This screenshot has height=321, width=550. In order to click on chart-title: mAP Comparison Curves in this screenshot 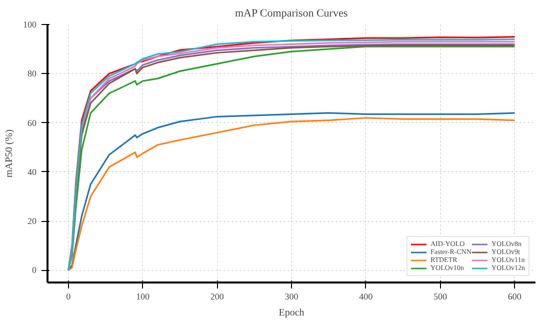, I will do `click(291, 14)`.